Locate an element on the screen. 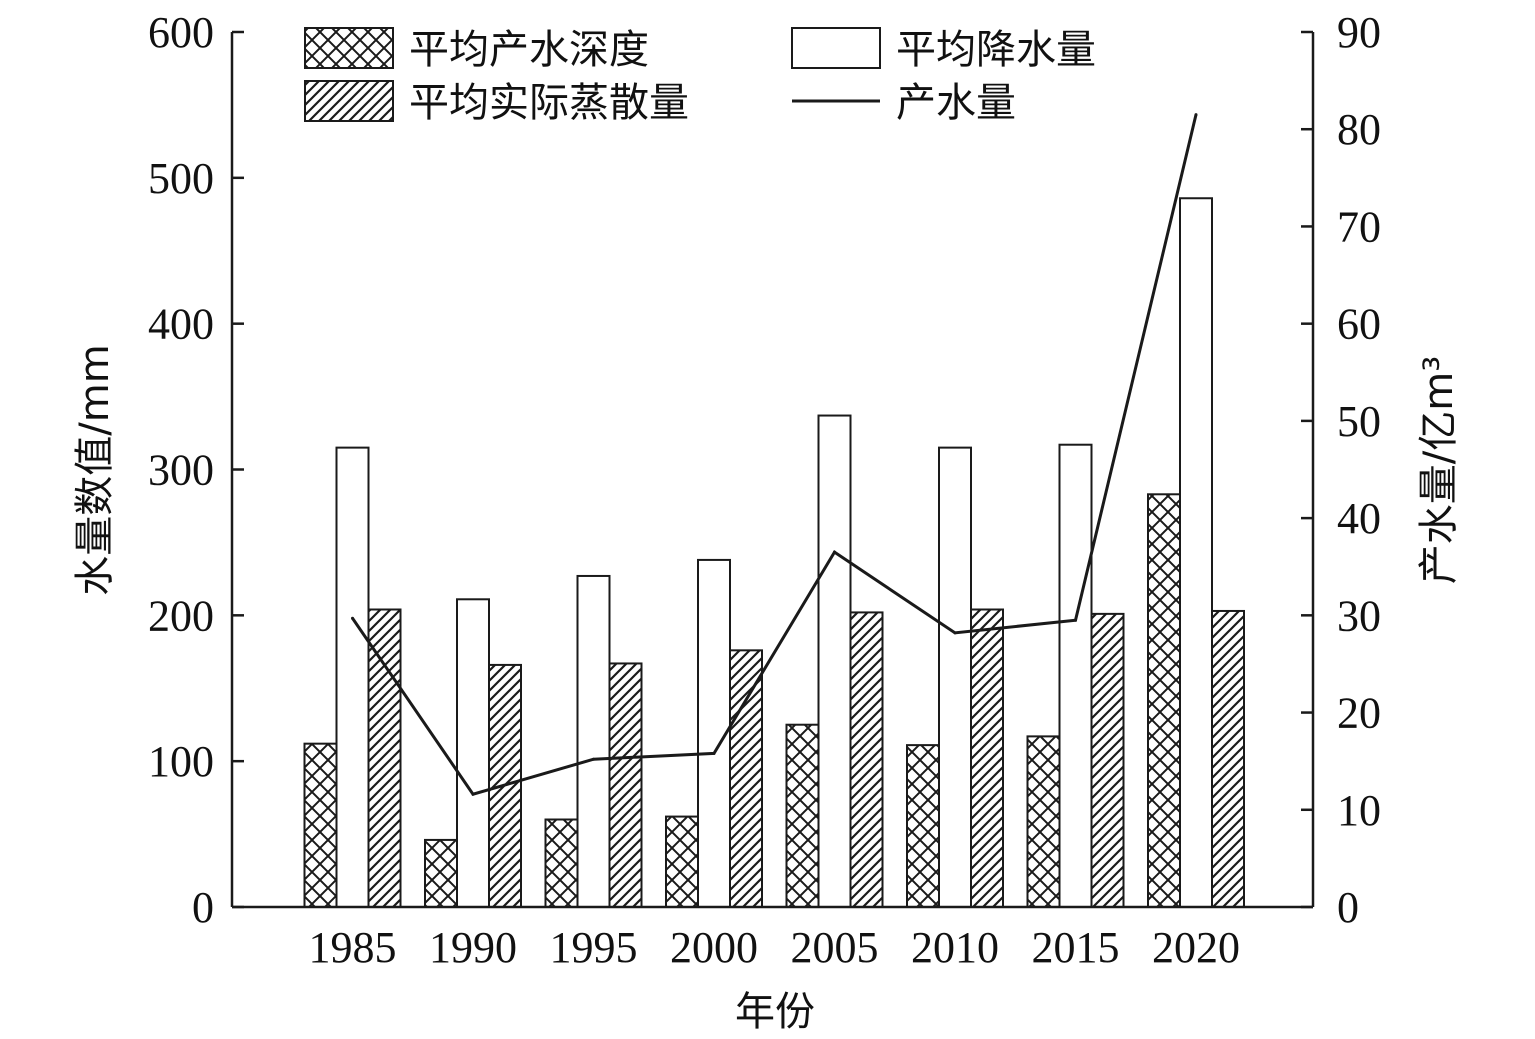 Image resolution: width=1535 pixels, height=1039 pixels. line-point-2000 is located at coordinates (714, 753).